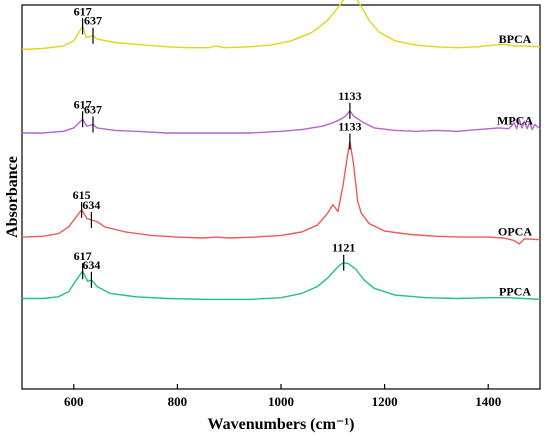 The height and width of the screenshot is (438, 550). Describe the element at coordinates (281, 401) in the screenshot. I see `x-tick-label: 1000` at that location.